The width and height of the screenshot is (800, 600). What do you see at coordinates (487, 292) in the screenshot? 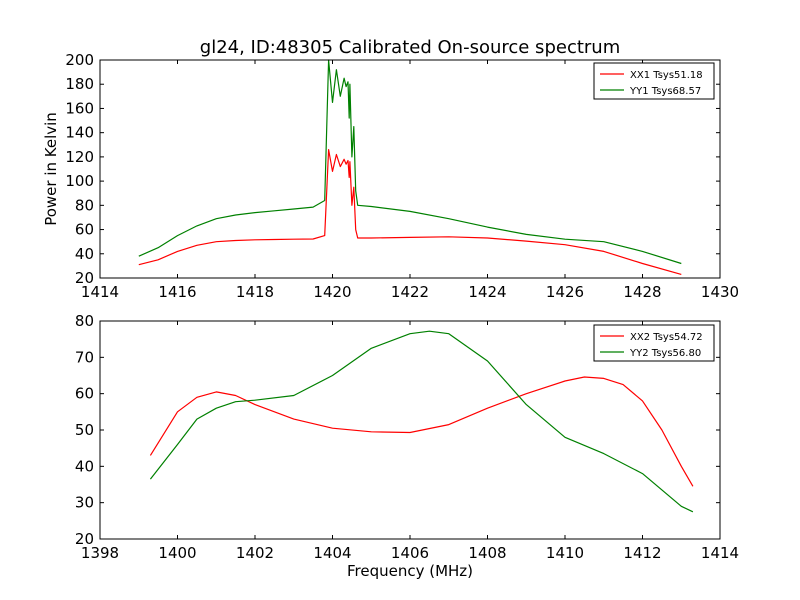
I see `x-tick-label: 1424` at bounding box center [487, 292].